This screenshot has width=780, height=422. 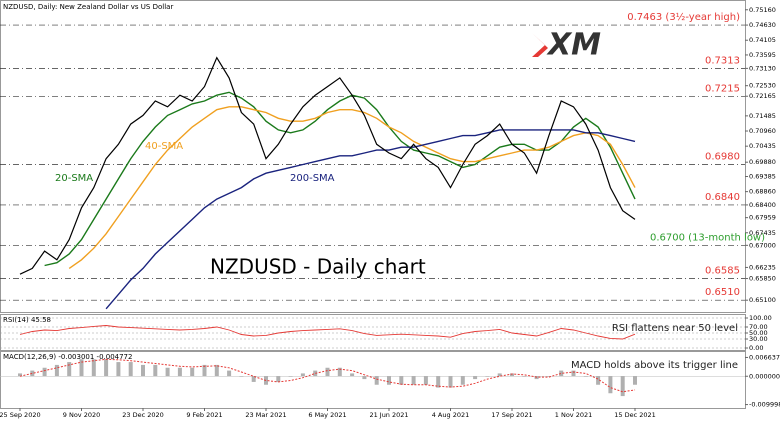 What do you see at coordinates (756, 348) in the screenshot?
I see `y-tick-label: 0.00` at bounding box center [756, 348].